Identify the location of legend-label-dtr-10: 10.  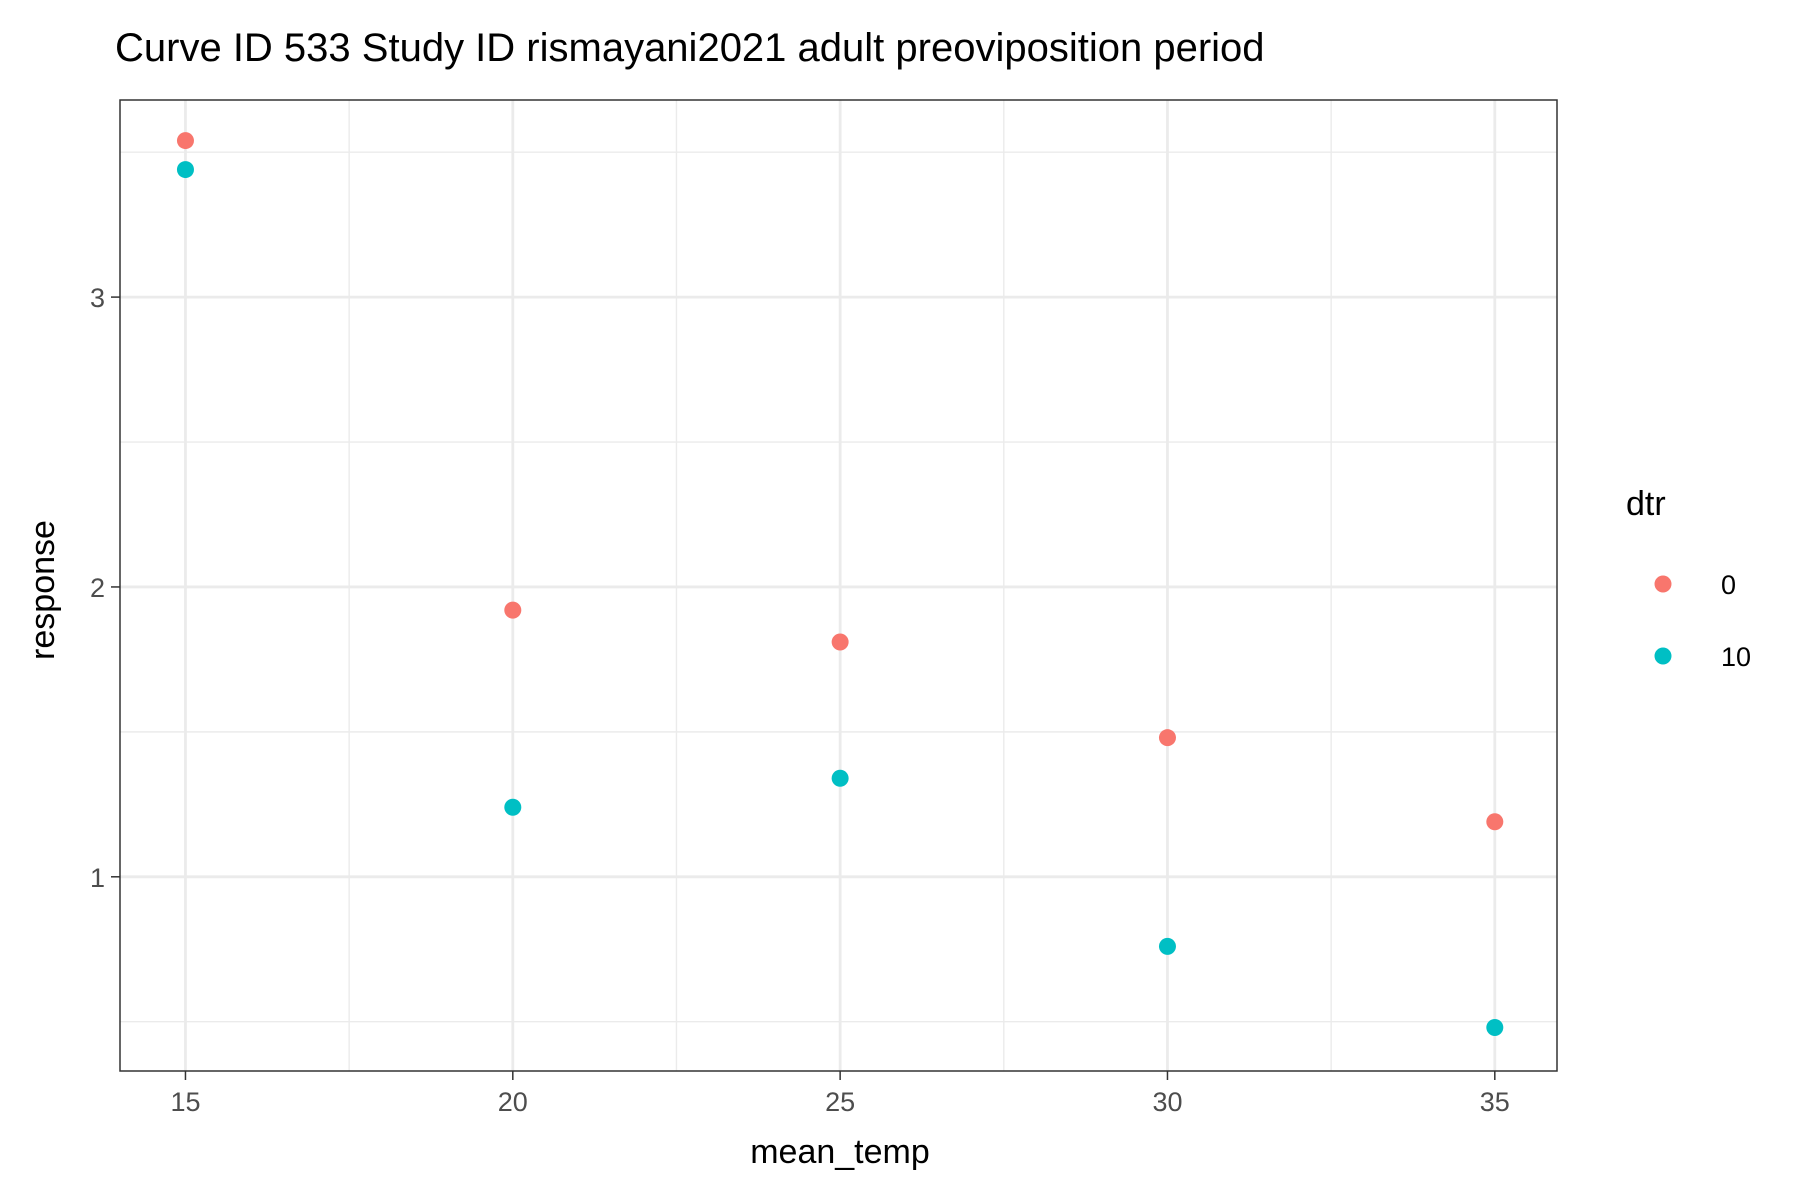
(1736, 657).